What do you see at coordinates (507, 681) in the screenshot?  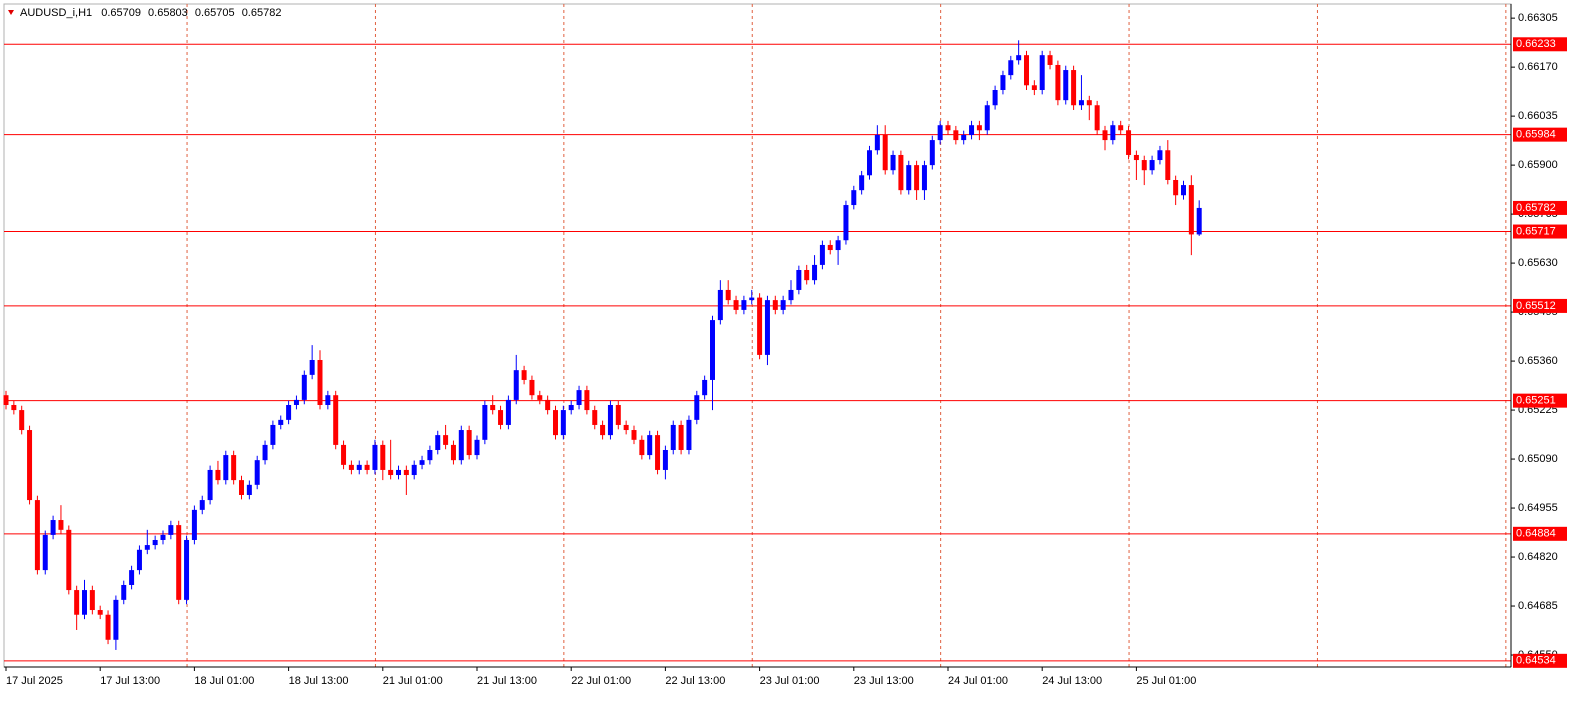 I see `x-tick-label: 21 Jul 13:00` at bounding box center [507, 681].